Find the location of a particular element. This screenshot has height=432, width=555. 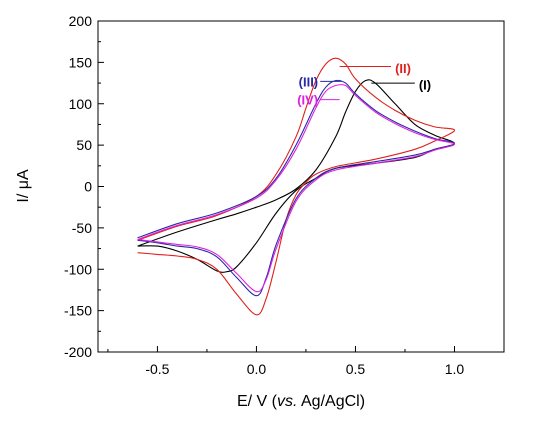

annotation-label-i: (I) is located at coordinates (425, 85).